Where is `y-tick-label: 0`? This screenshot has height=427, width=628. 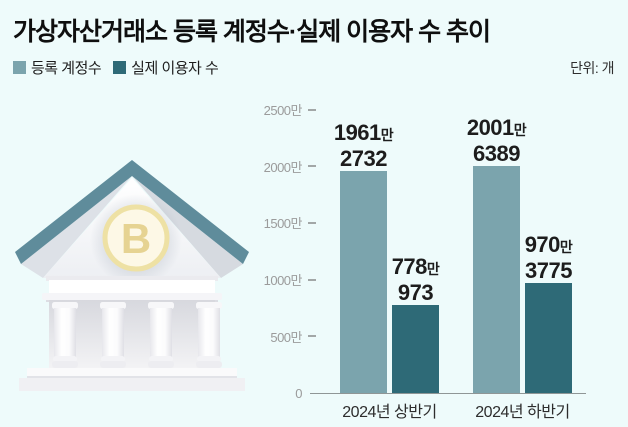
y-tick-label: 0 is located at coordinates (298, 393).